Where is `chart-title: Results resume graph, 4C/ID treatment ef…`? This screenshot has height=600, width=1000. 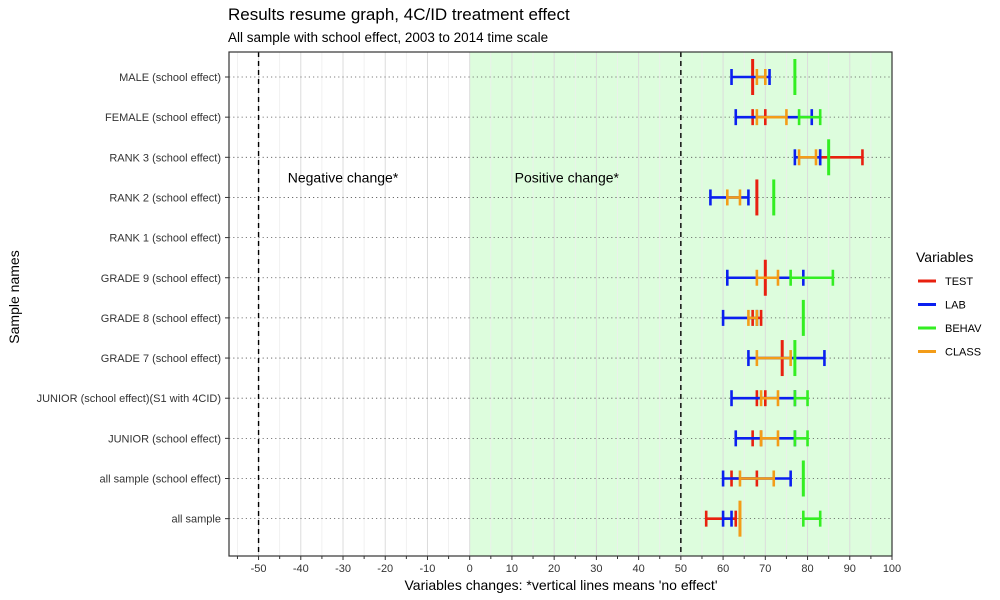
chart-title: Results resume graph, 4C/ID treatment ef… is located at coordinates (399, 14).